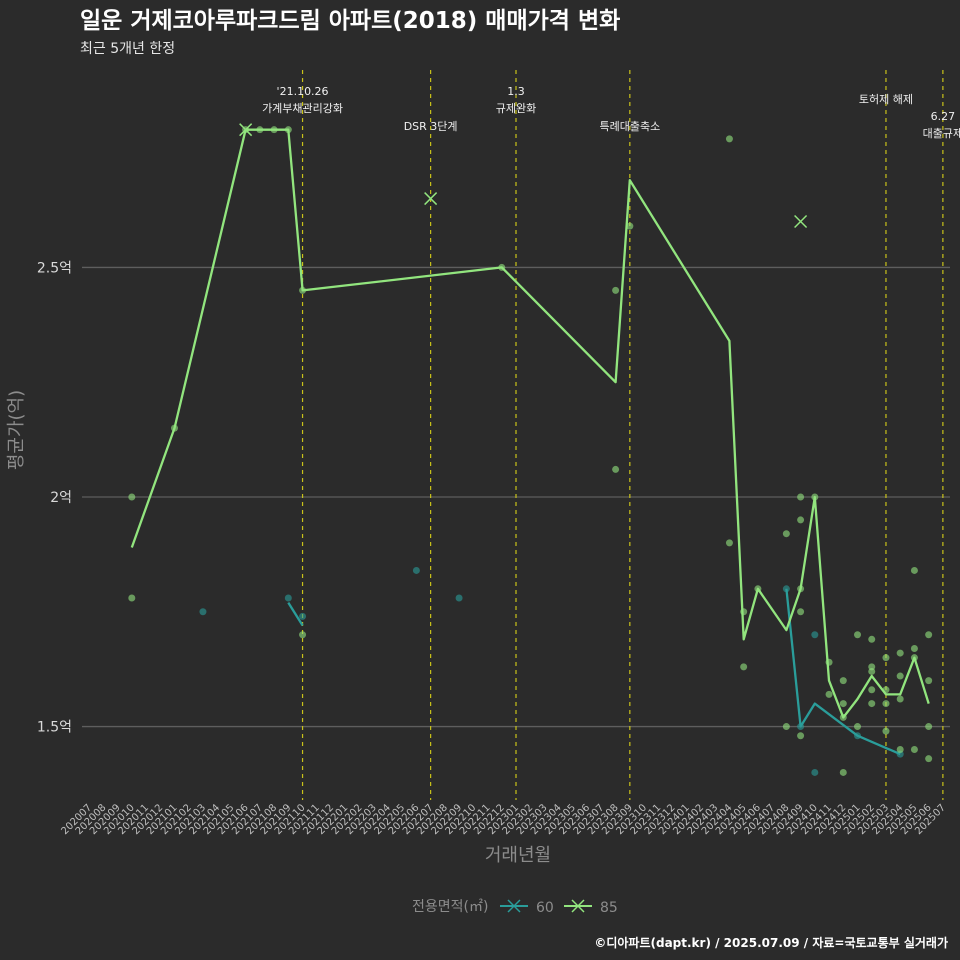 This screenshot has height=960, width=960. I want to click on event-label: 특례대출축소, so click(629, 126).